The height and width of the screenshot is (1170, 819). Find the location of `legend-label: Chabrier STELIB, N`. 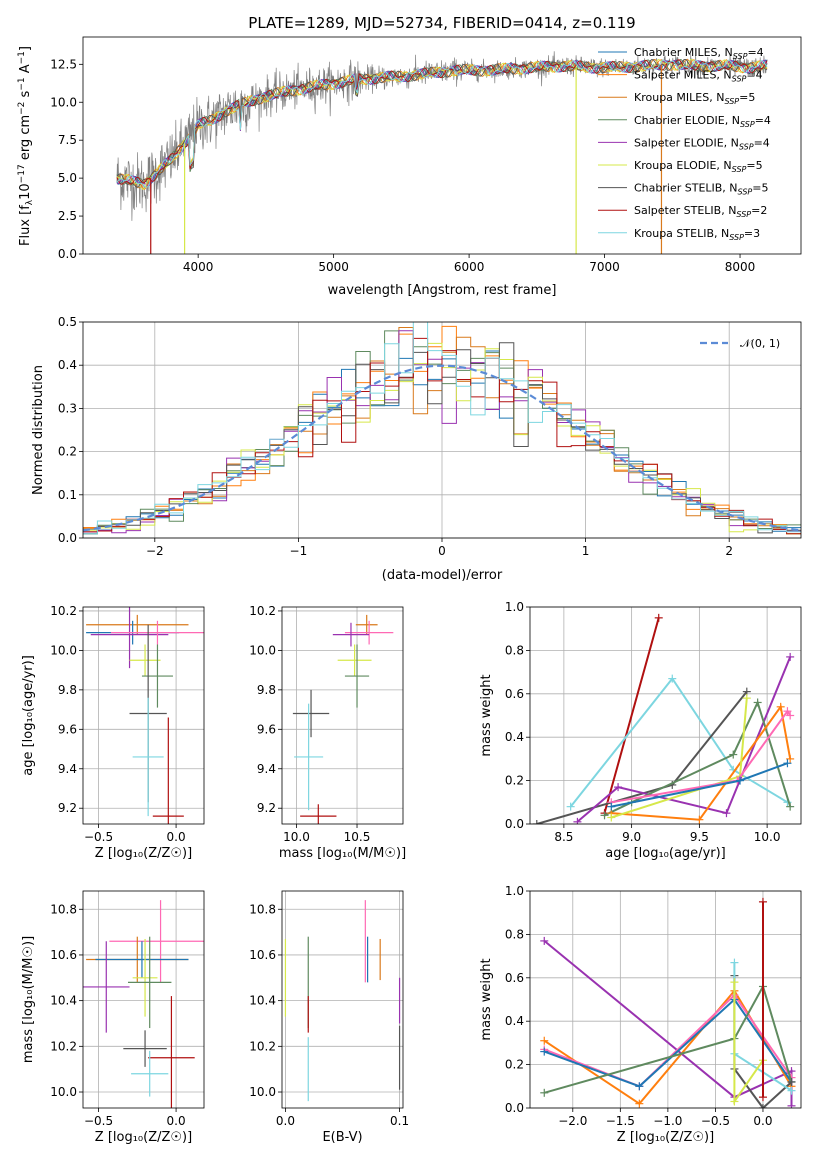

legend-label: Chabrier STELIB, N is located at coordinates (686, 188).